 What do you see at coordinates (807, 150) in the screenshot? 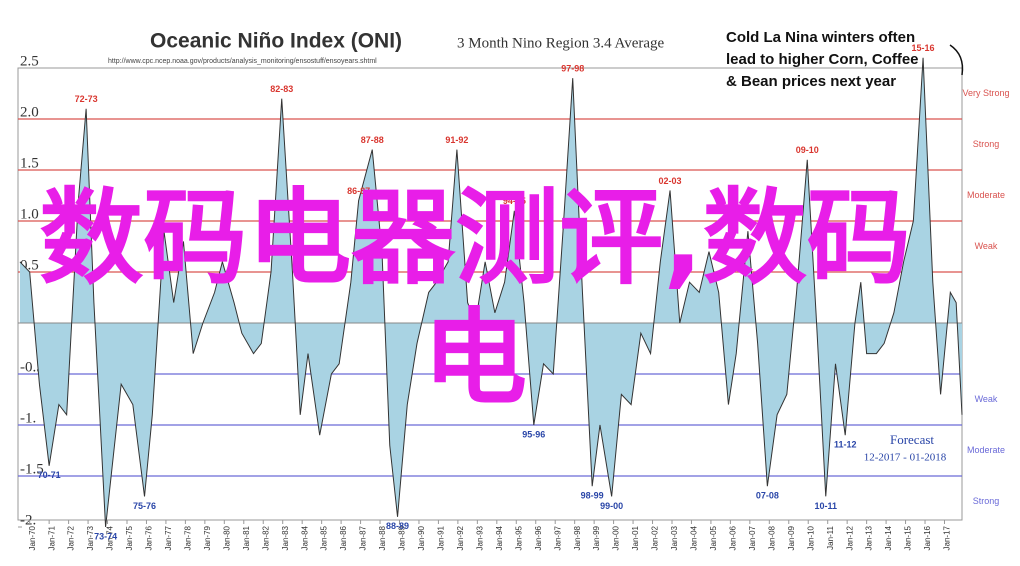
I see `event-label: 09-10` at bounding box center [807, 150].